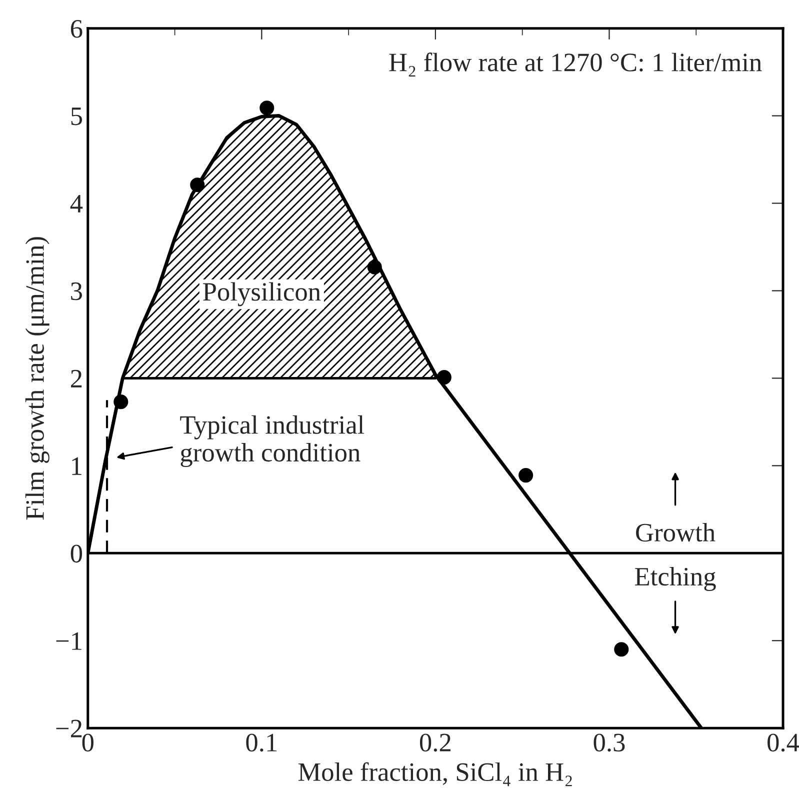  Describe the element at coordinates (262, 294) in the screenshot. I see `annotation: Polysilicon` at that location.